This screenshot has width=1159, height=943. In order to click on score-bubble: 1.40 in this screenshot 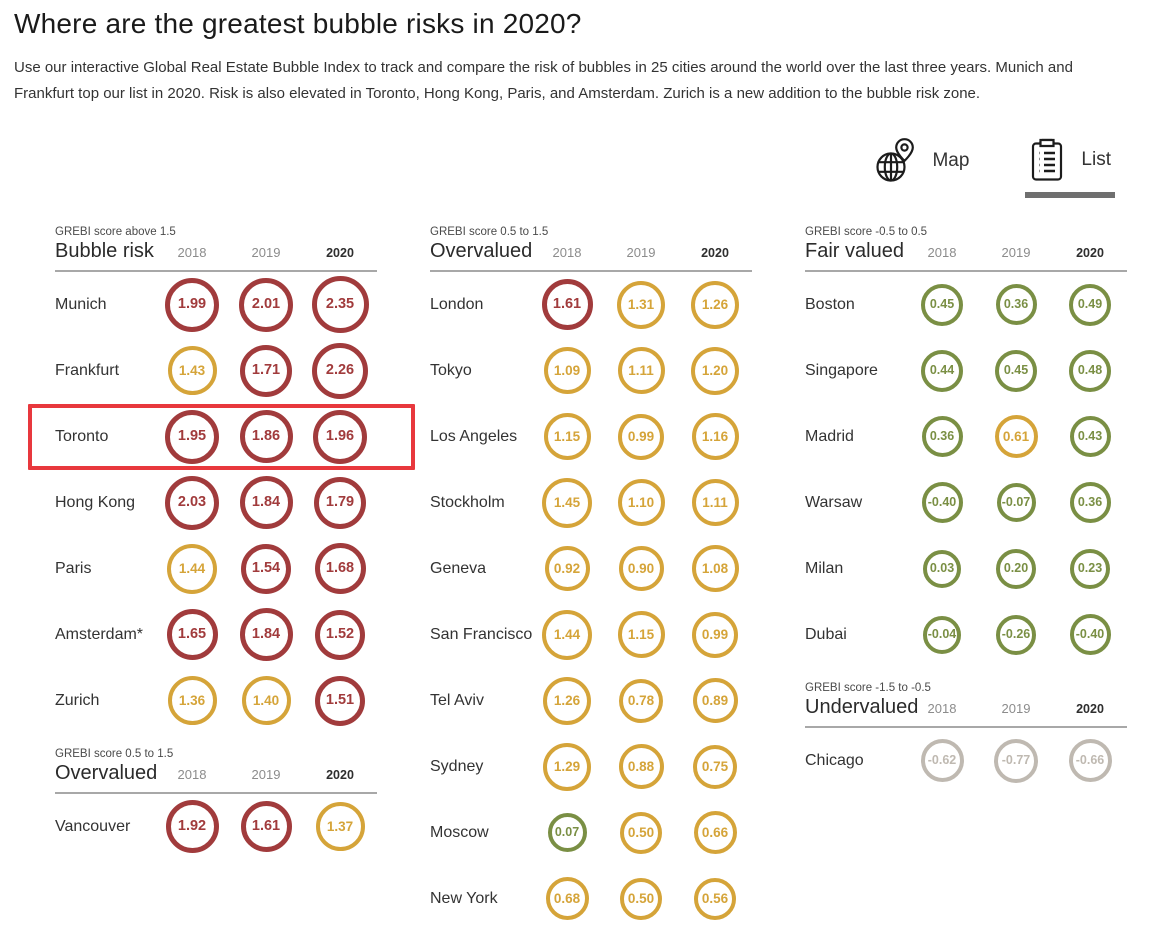, I will do `click(266, 700)`.